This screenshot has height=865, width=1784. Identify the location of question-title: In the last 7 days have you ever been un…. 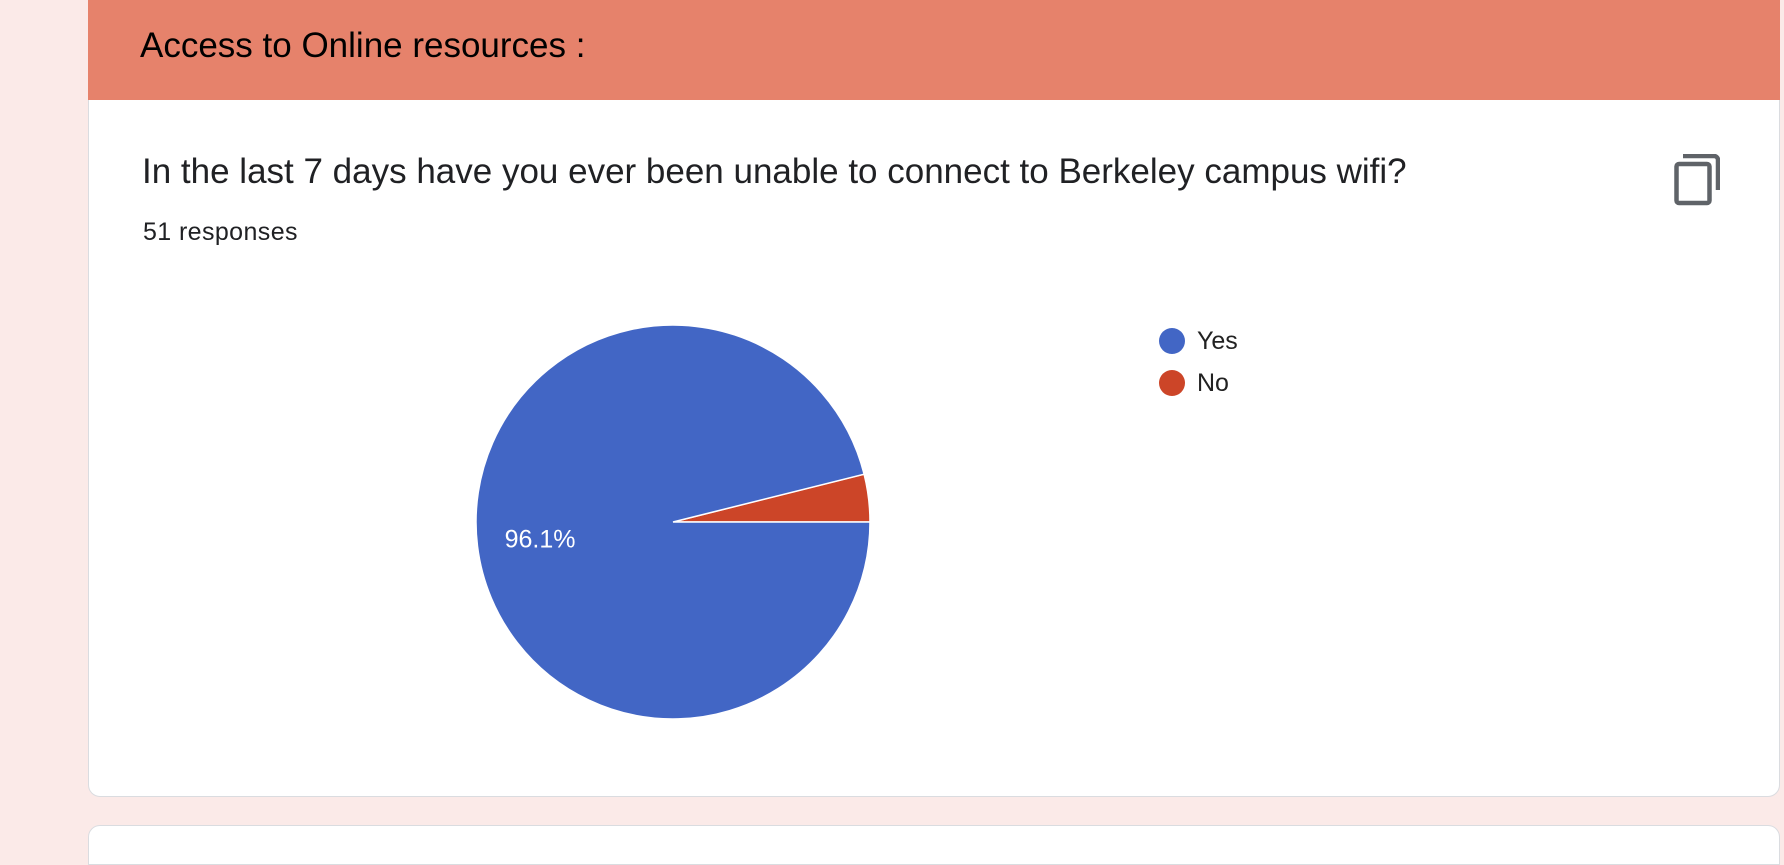
(774, 171).